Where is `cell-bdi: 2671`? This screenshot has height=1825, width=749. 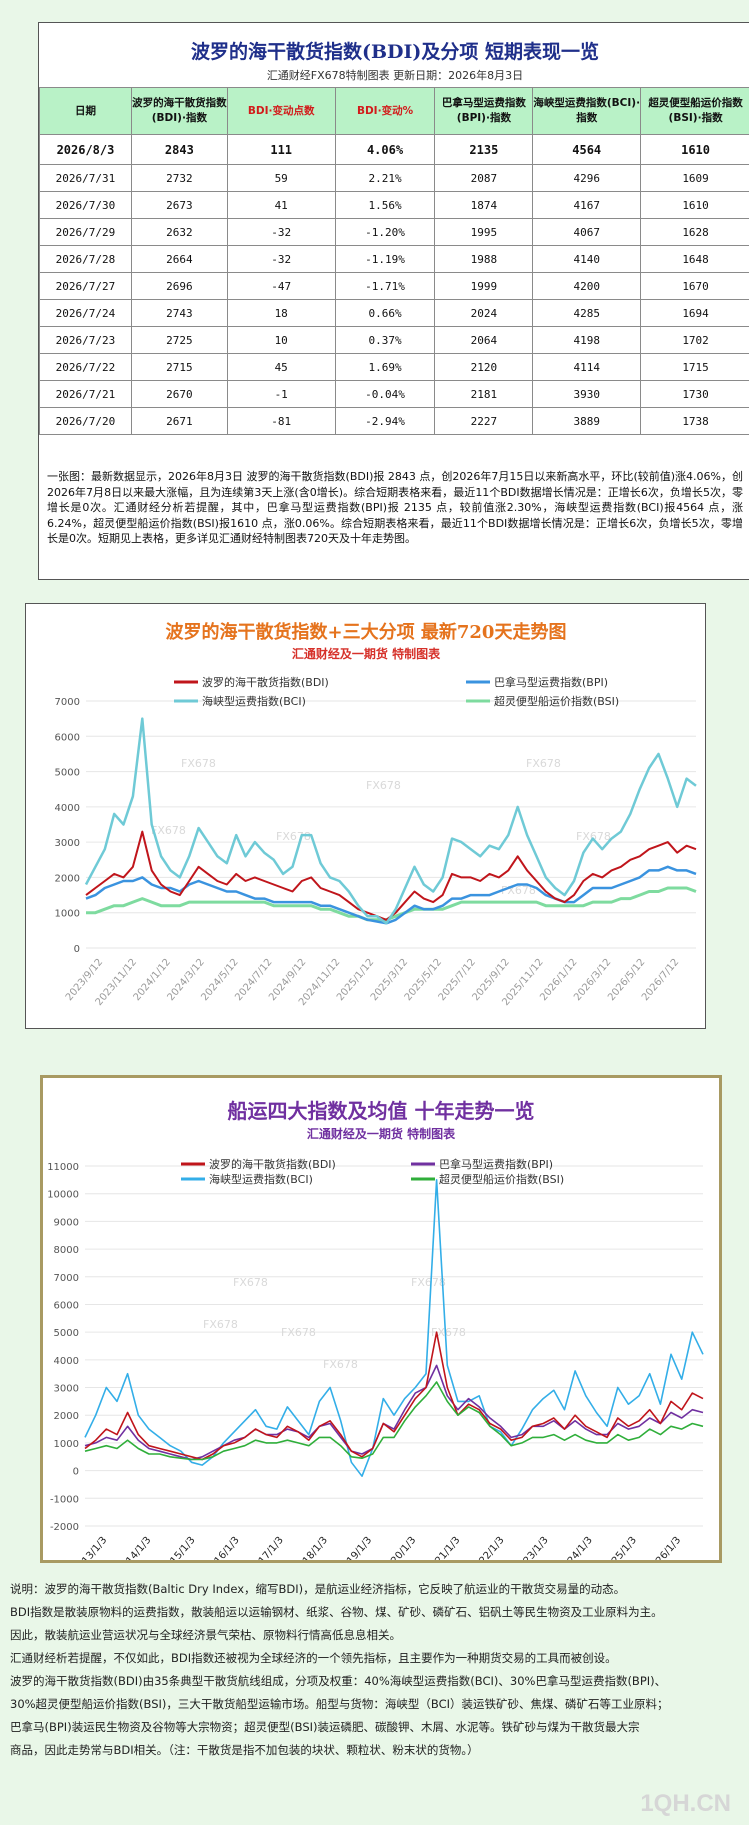 cell-bdi: 2671 is located at coordinates (179, 421).